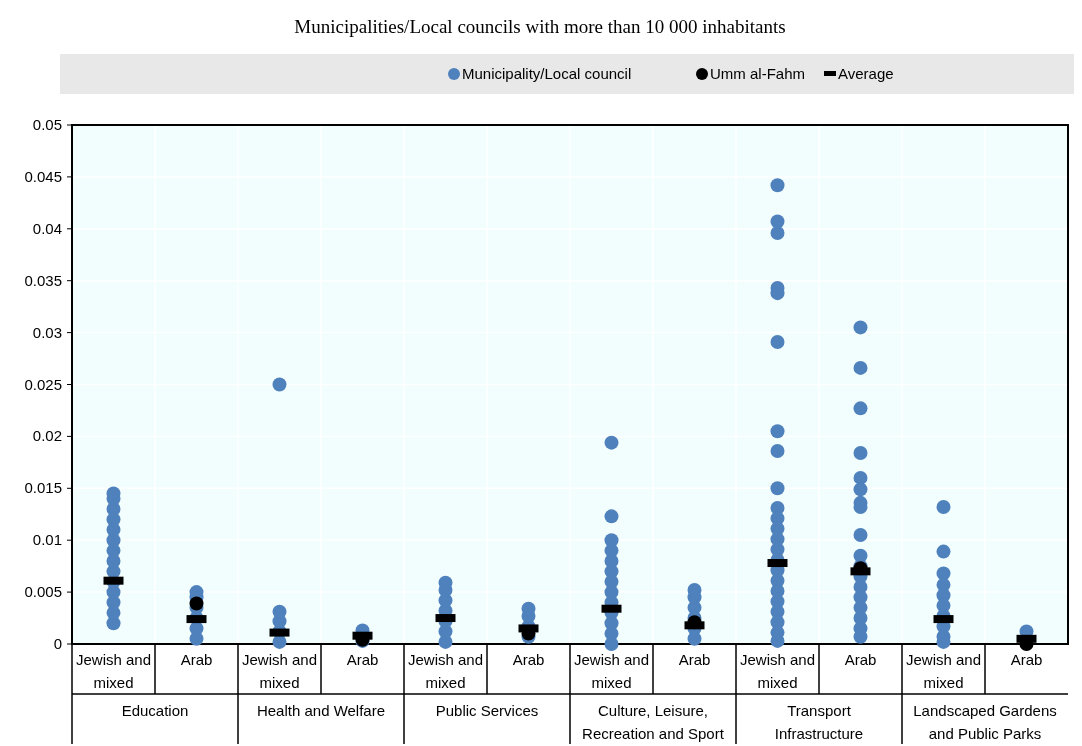  Describe the element at coordinates (43, 280) in the screenshot. I see `y-tick-label: 0.035` at that location.